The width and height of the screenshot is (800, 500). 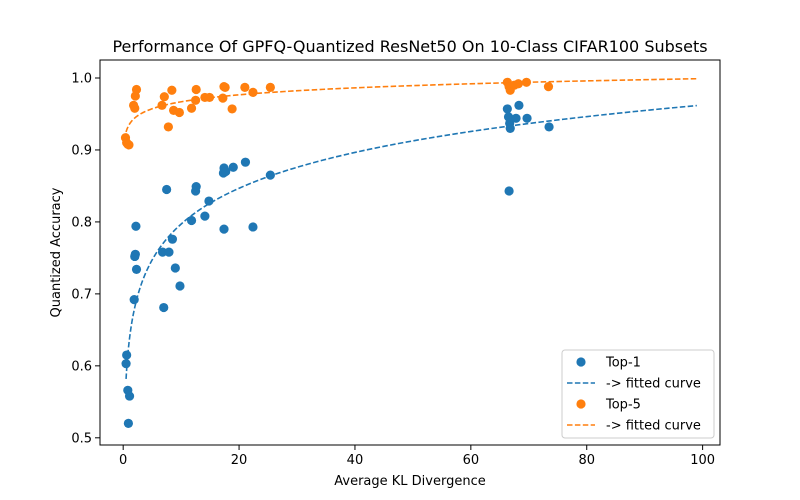 I want to click on x-tick-label: 100, so click(x=702, y=460).